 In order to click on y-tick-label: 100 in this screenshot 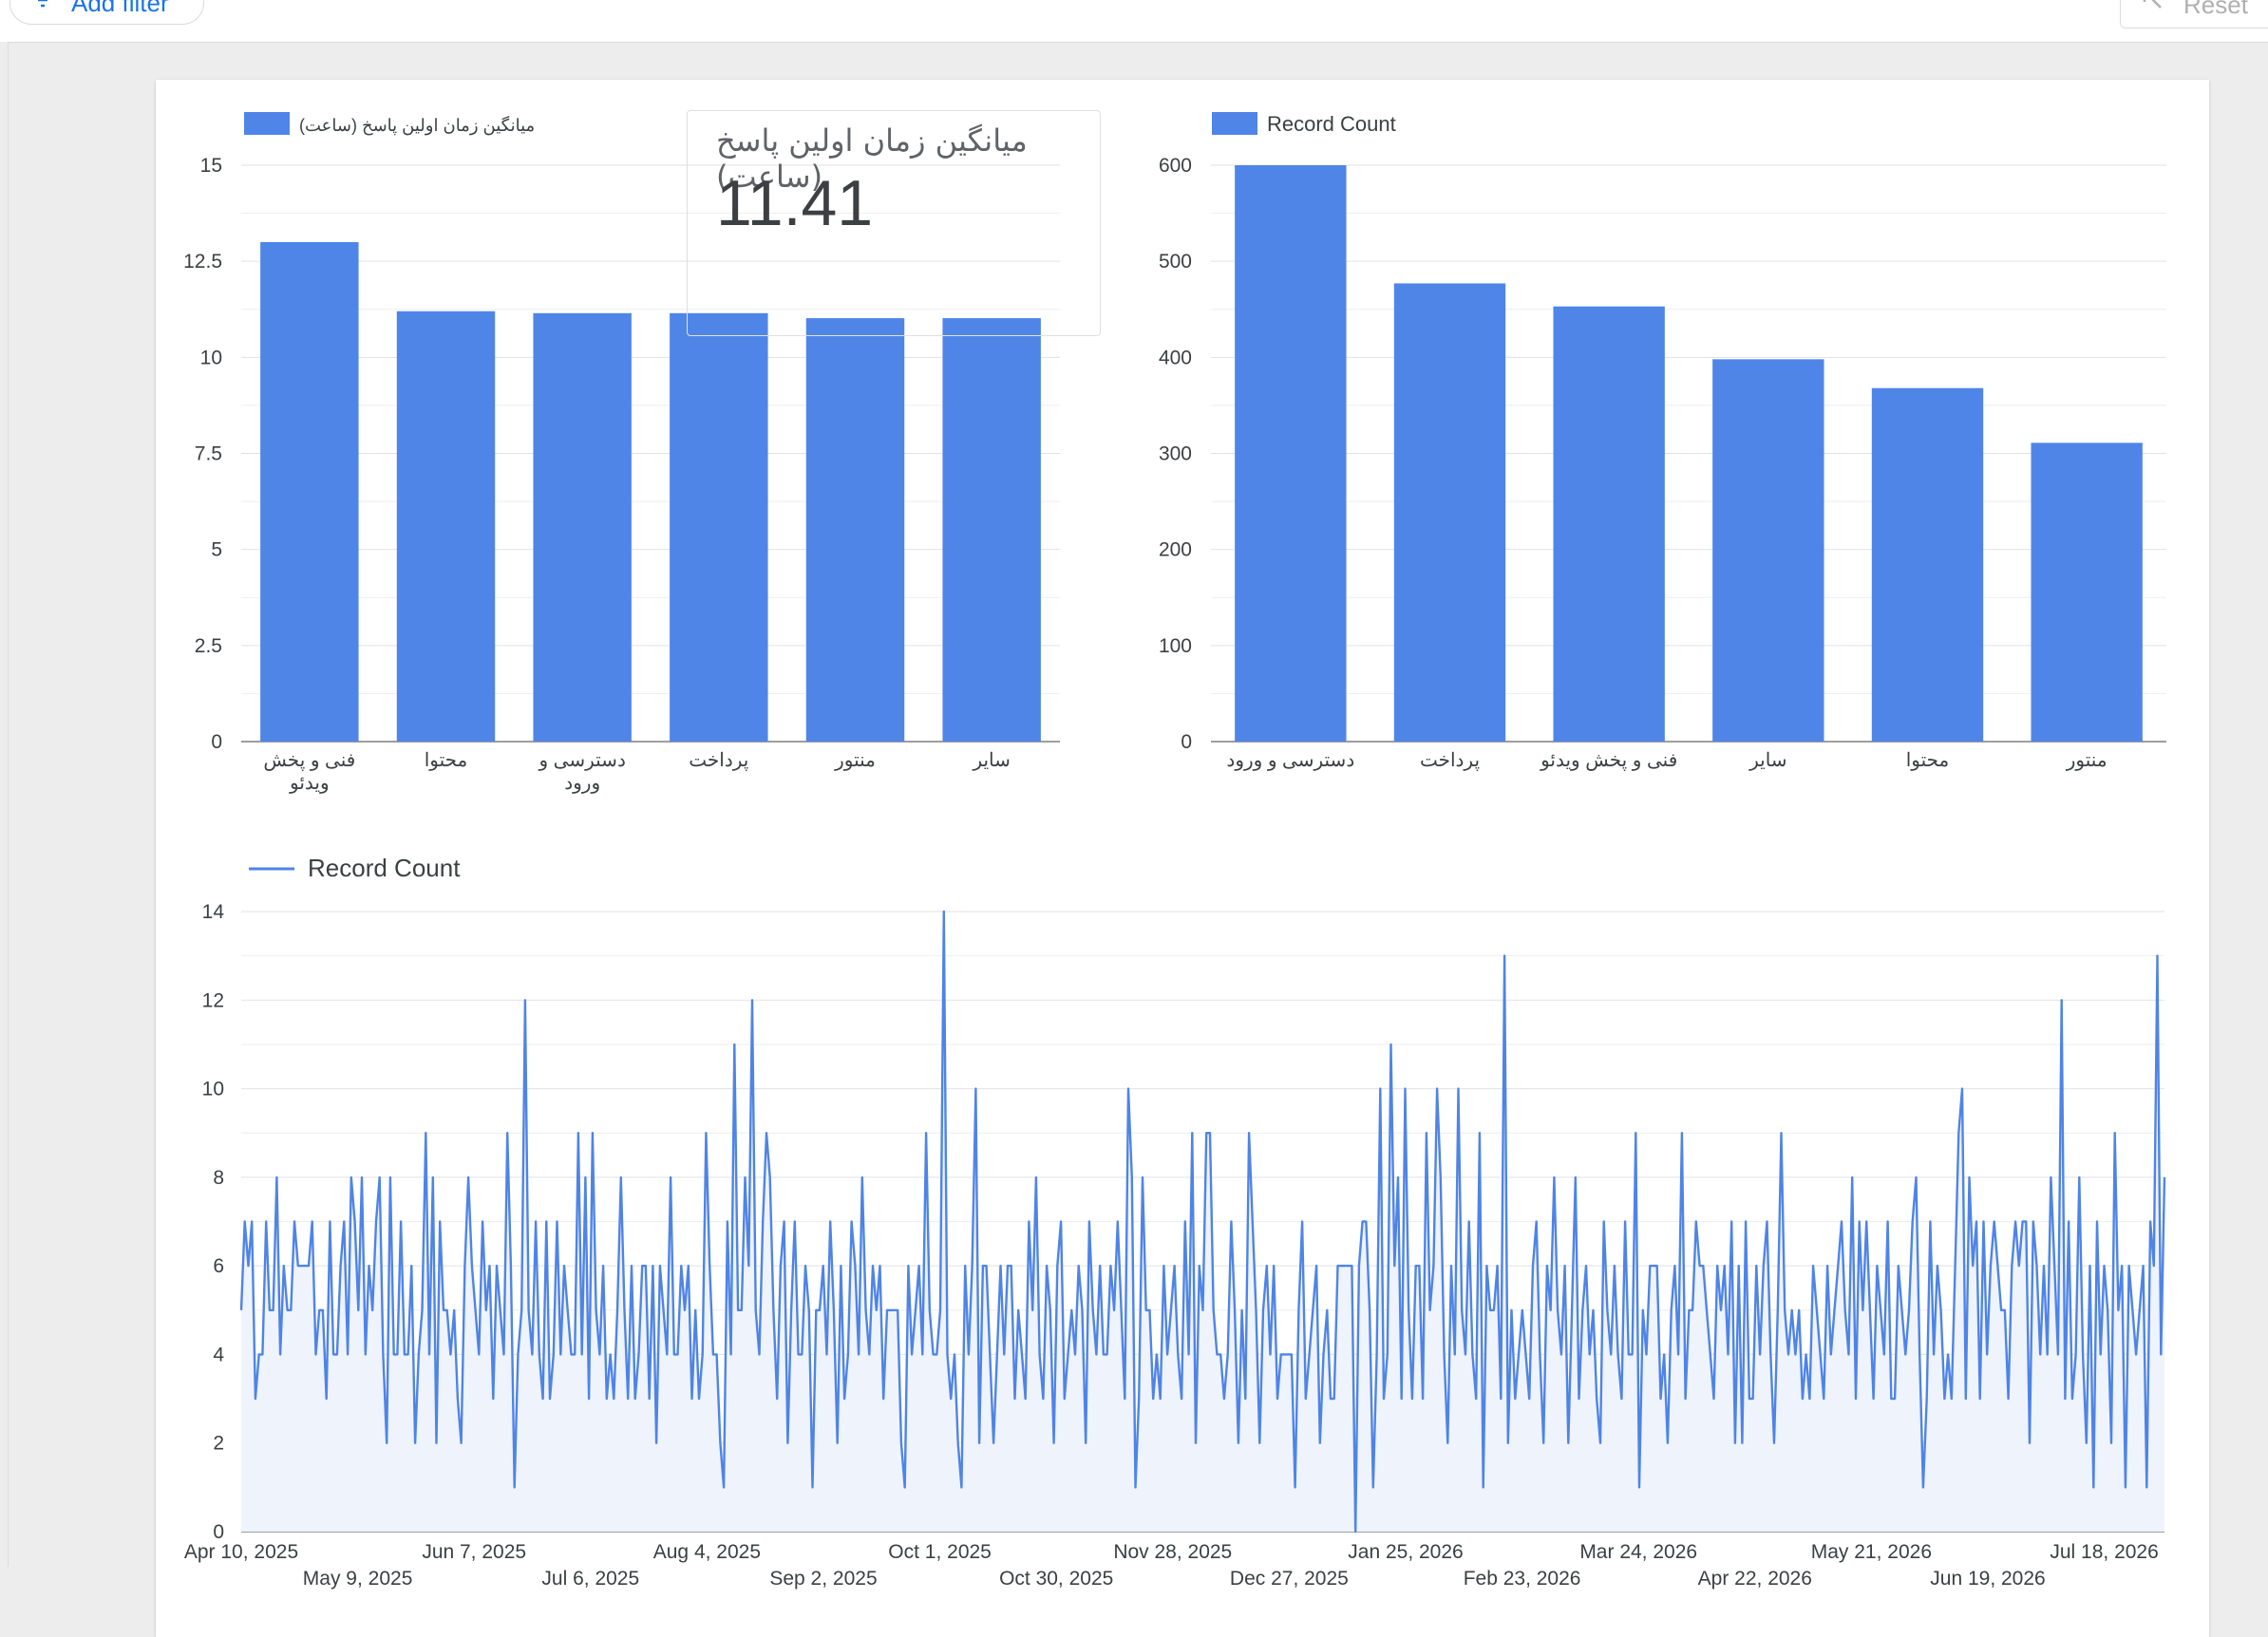, I will do `click(1175, 646)`.